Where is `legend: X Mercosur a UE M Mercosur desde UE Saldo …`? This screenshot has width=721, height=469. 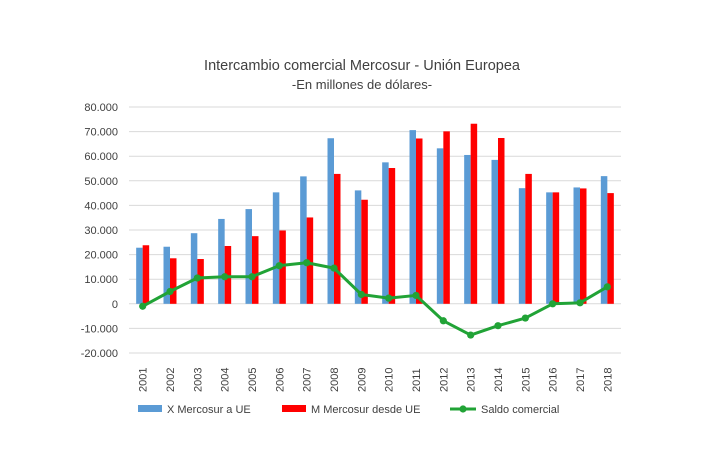 legend: X Mercosur a UE M Mercosur desde UE Saldo … is located at coordinates (348, 410).